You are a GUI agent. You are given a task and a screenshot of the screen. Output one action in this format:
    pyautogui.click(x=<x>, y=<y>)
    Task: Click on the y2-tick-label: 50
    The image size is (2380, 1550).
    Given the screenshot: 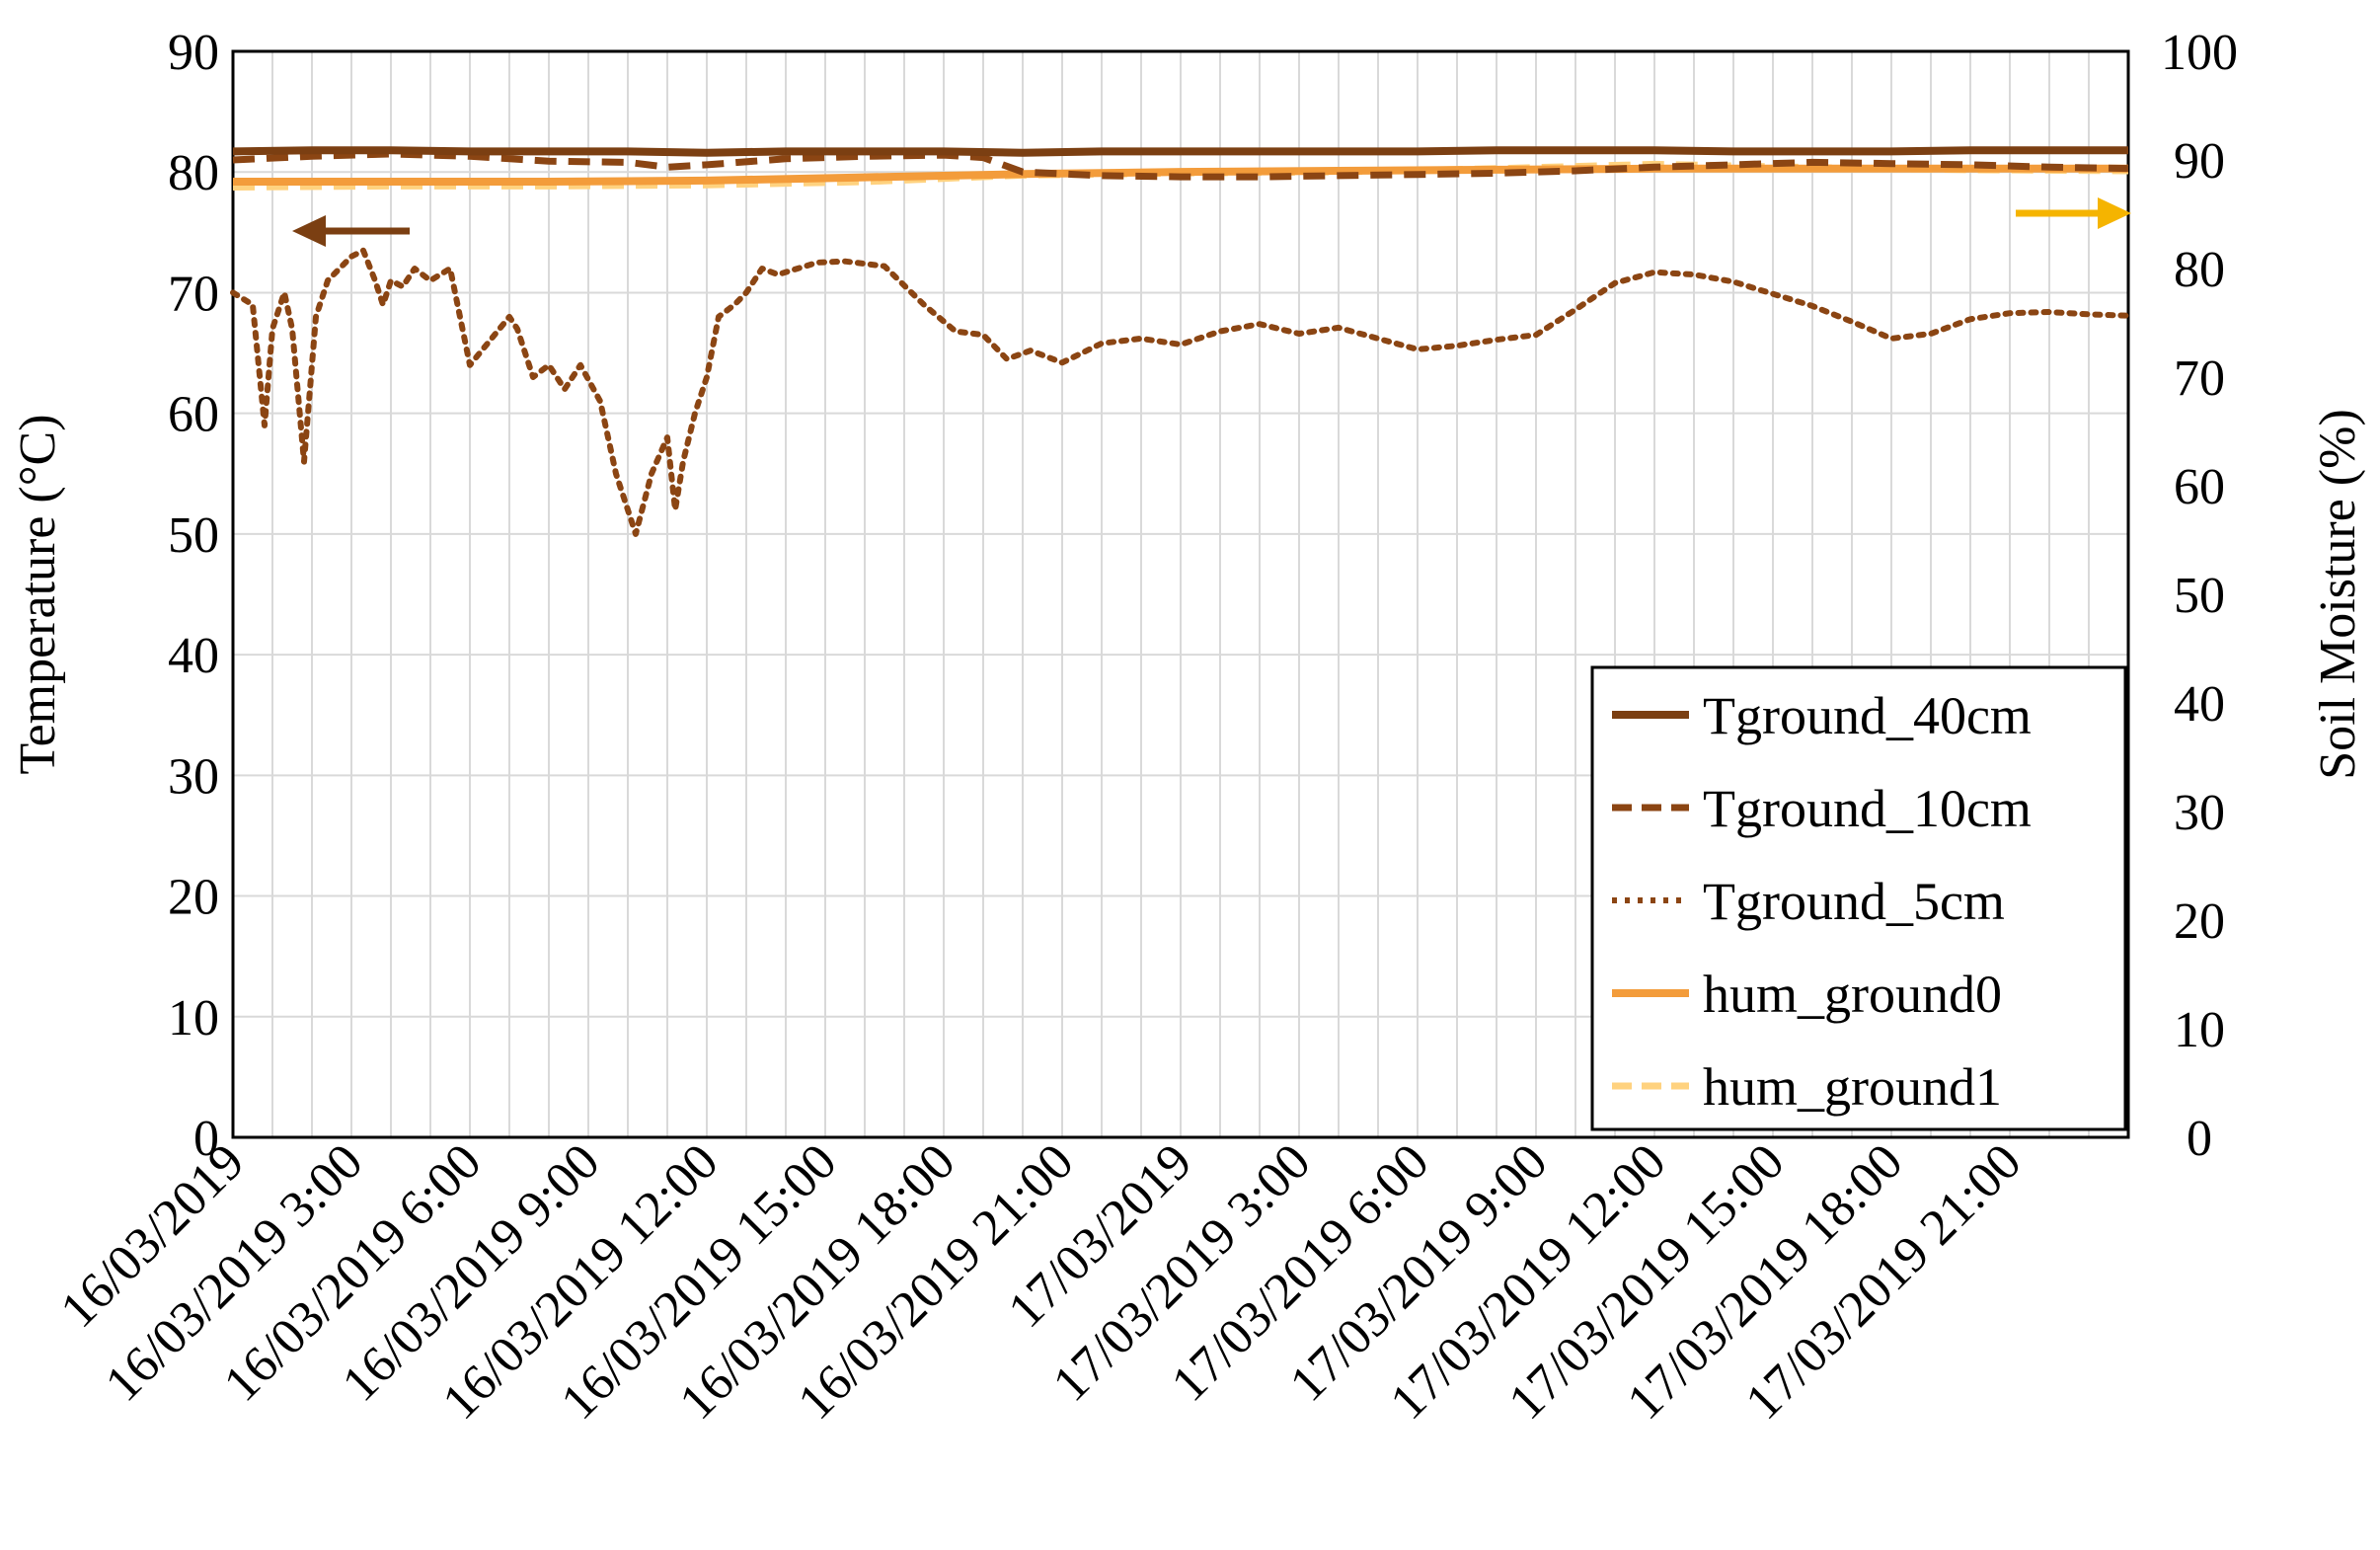 What is the action you would take?
    pyautogui.click(x=2199, y=596)
    